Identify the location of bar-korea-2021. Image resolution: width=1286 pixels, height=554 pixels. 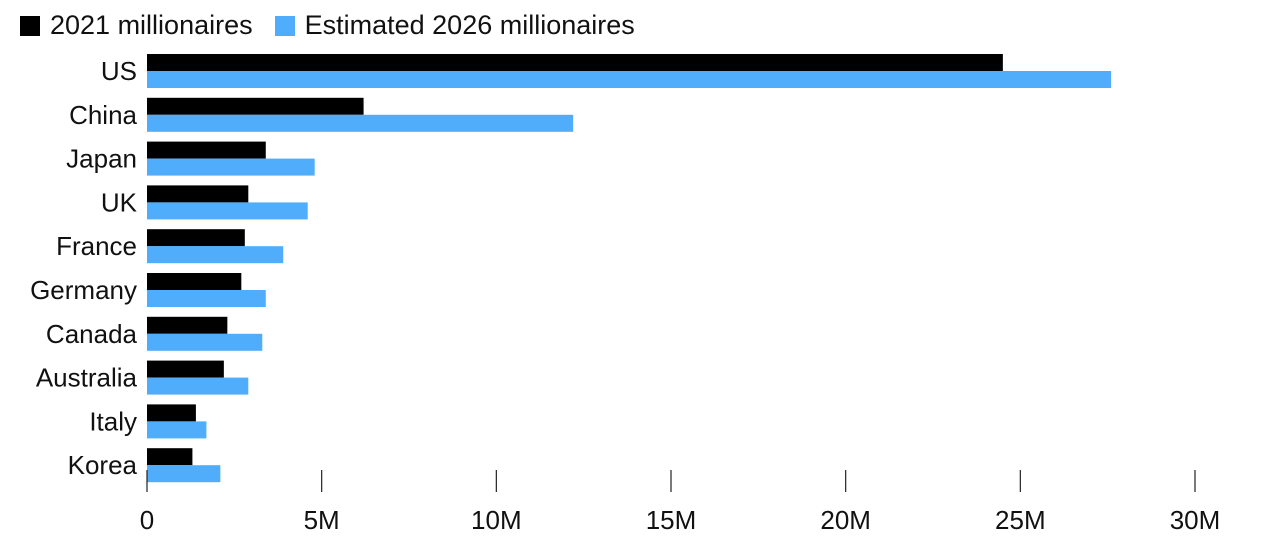
(170, 457).